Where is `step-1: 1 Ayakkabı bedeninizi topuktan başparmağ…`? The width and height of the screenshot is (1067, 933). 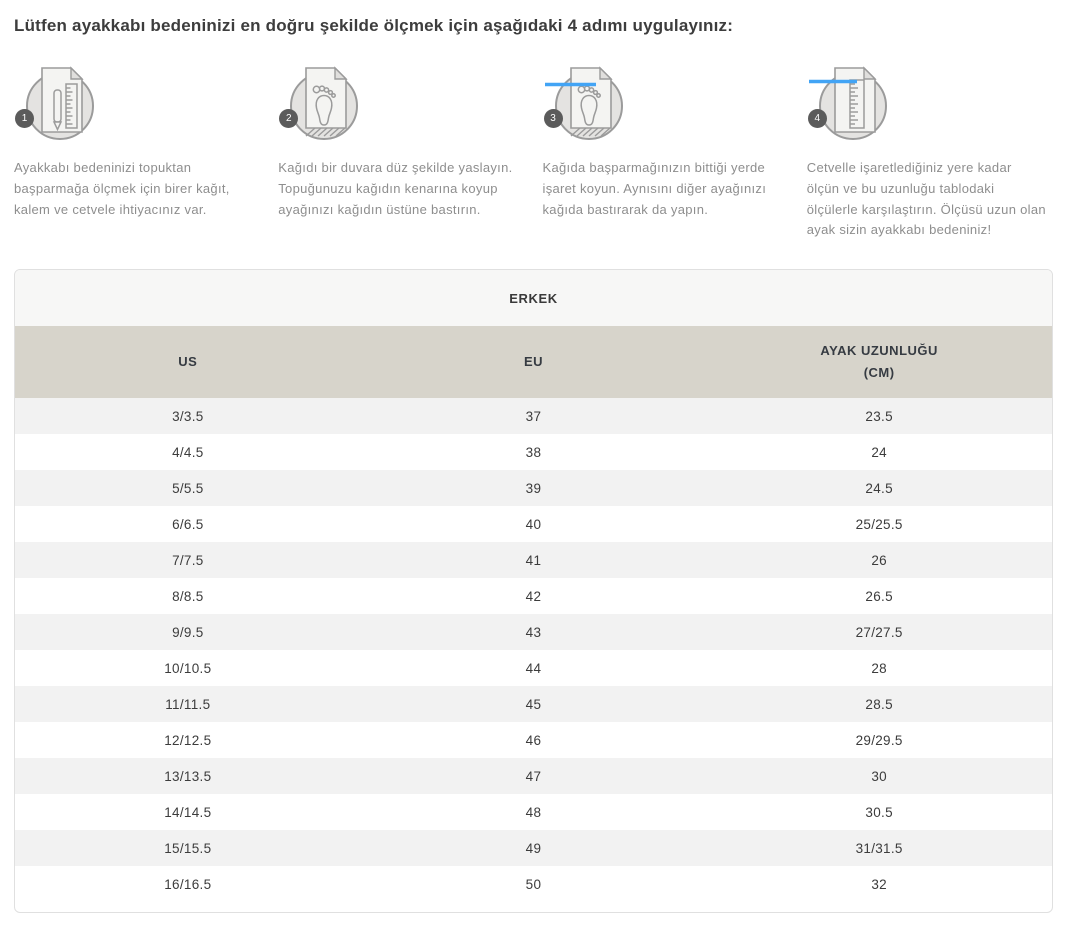
step-1: 1 Ayakkabı bedeninizi topuktan başparmağ… is located at coordinates (137, 151).